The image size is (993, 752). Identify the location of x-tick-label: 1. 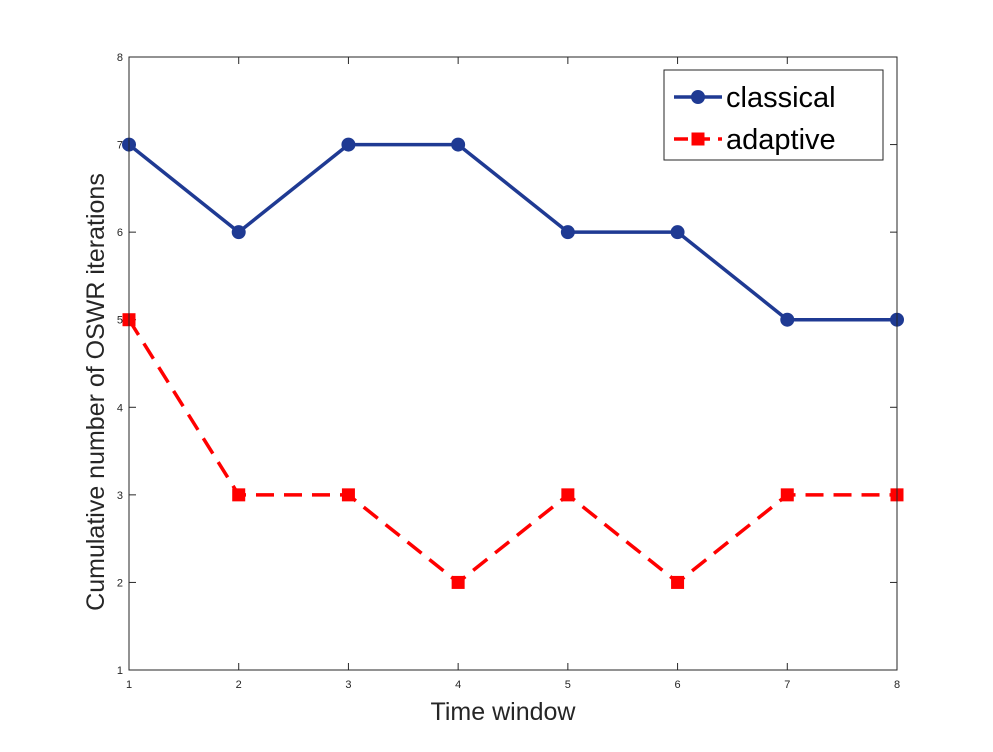
(129, 685).